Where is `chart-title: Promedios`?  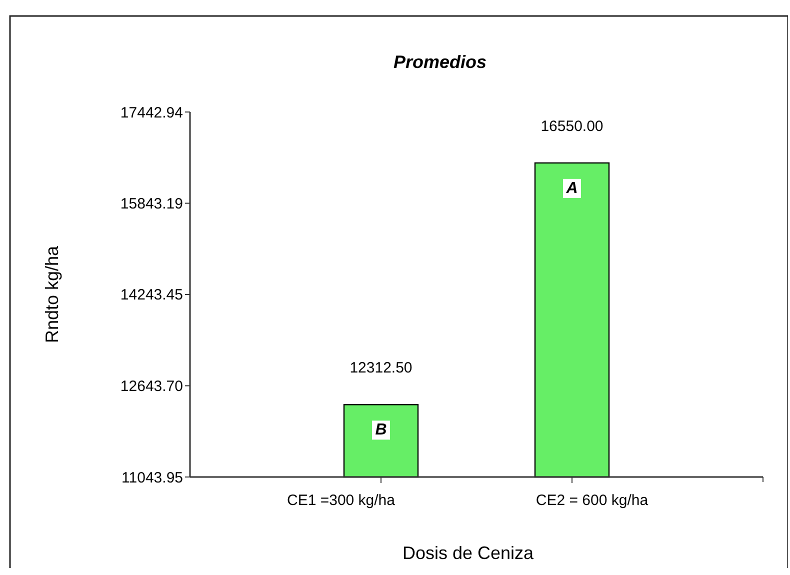 chart-title: Promedios is located at coordinates (440, 62).